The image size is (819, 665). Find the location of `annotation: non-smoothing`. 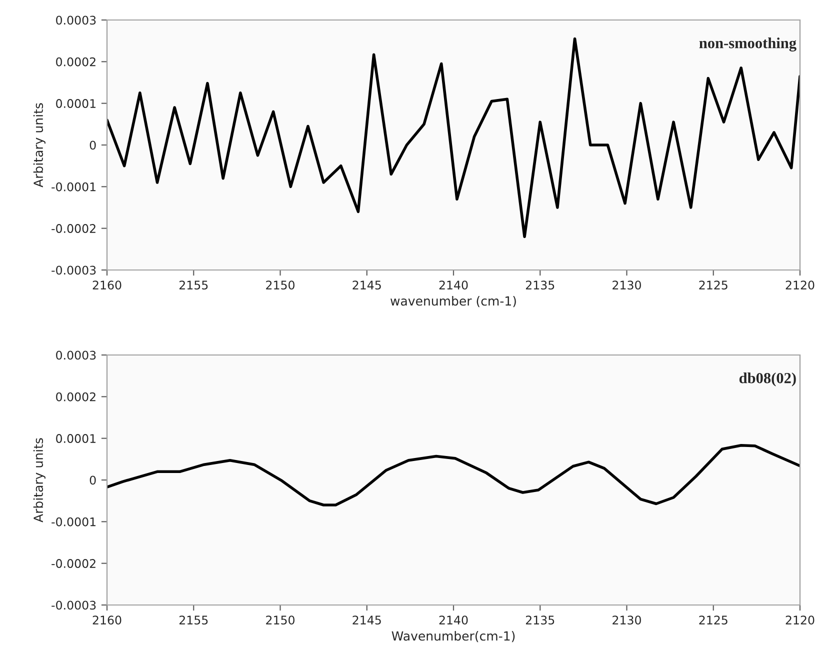

annotation: non-smoothing is located at coordinates (747, 45).